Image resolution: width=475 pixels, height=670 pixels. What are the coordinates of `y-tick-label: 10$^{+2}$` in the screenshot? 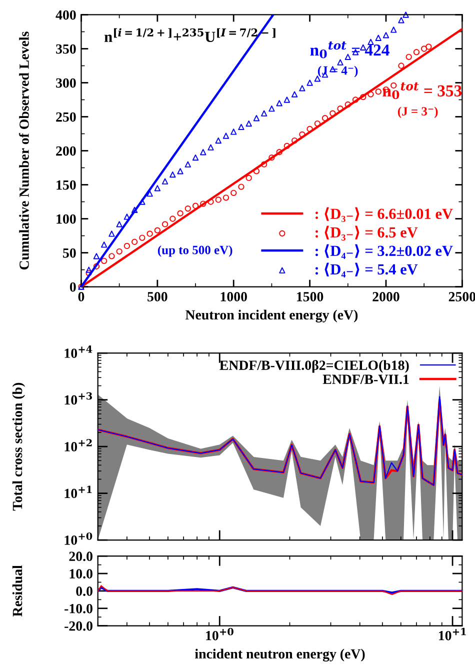 It's located at (78, 445).